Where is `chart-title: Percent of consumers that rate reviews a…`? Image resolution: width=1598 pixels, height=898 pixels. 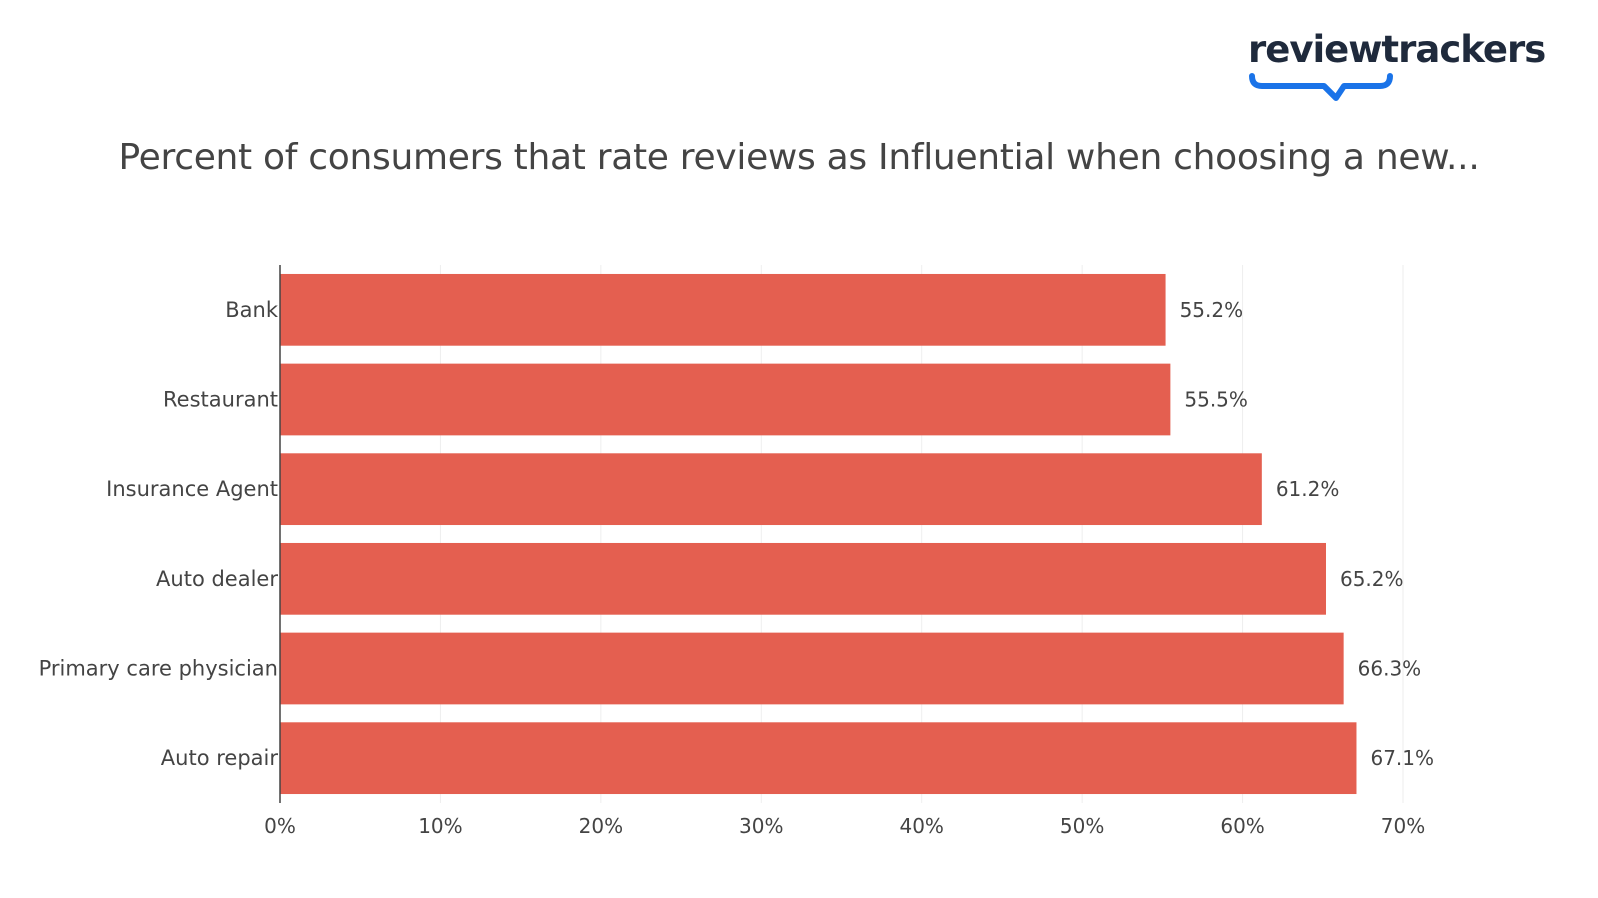
chart-title: Percent of consumers that rate reviews a… is located at coordinates (799, 157).